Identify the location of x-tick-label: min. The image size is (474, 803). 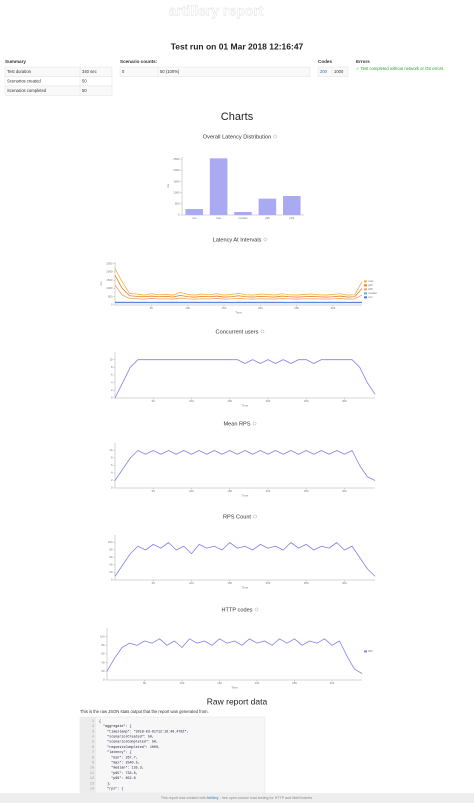
(194, 218).